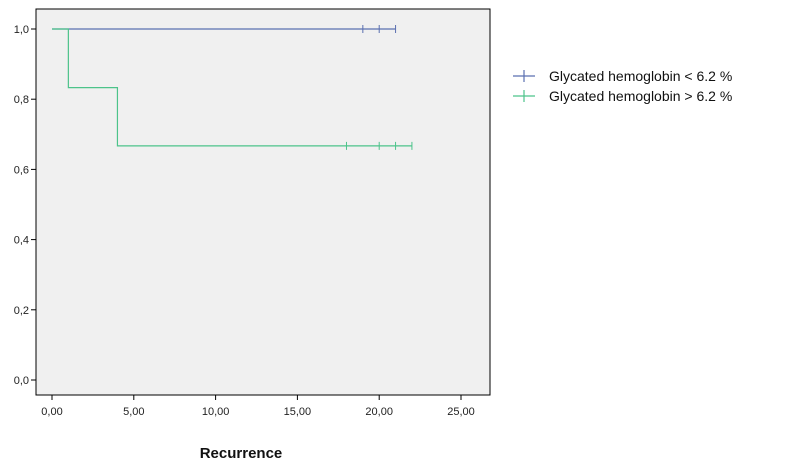 The image size is (785, 471). Describe the element at coordinates (21, 30) in the screenshot. I see `y-tick-label: 1,0` at that location.